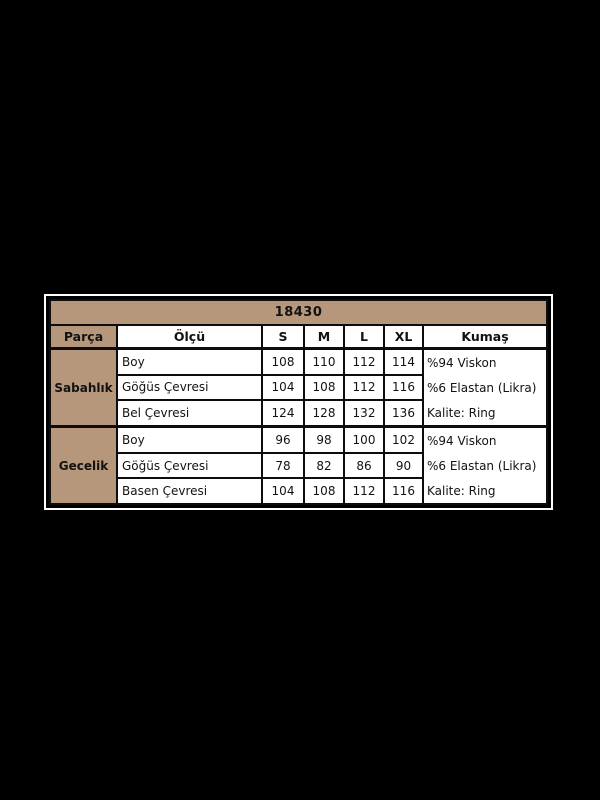 The height and width of the screenshot is (800, 600). Describe the element at coordinates (485, 337) in the screenshot. I see `column-header-kumas: Kumaş` at that location.